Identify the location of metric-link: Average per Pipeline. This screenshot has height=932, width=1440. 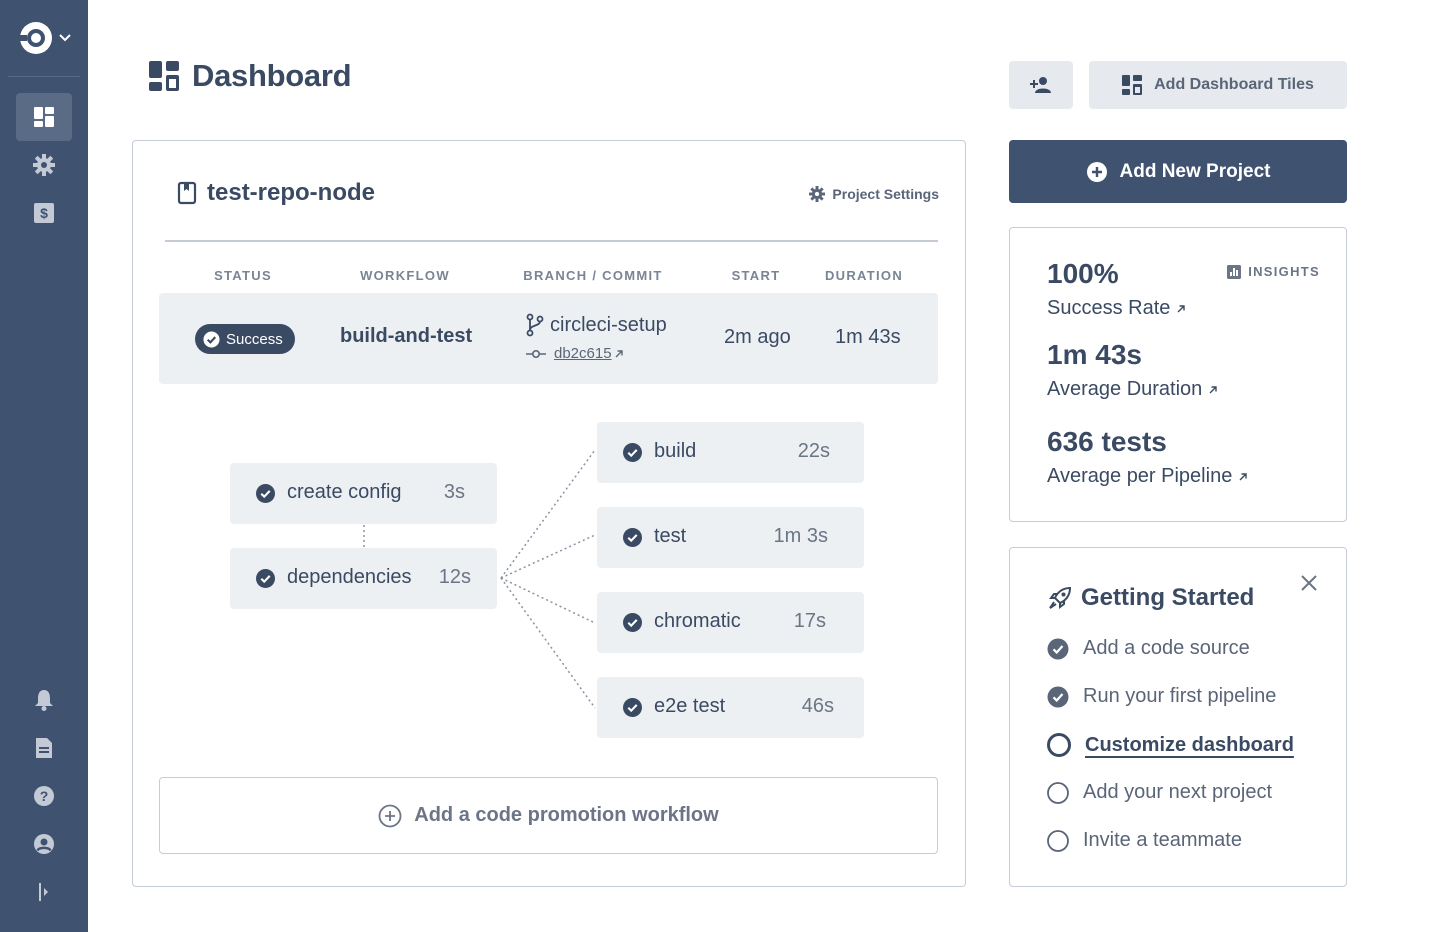
(1147, 476).